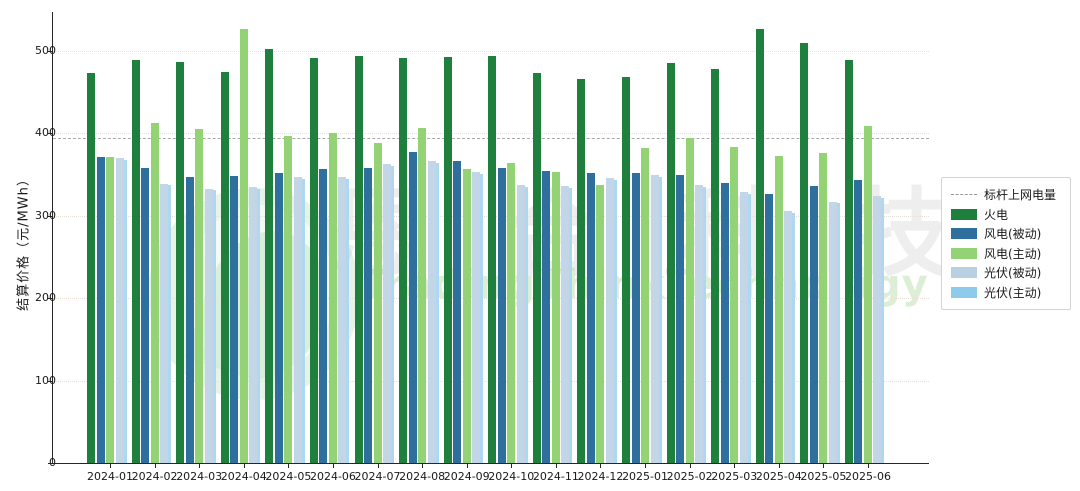 The height and width of the screenshot is (491, 1080). Describe the element at coordinates (342, 320) in the screenshot. I see `bar-光伏(被动)-2024-06` at that location.